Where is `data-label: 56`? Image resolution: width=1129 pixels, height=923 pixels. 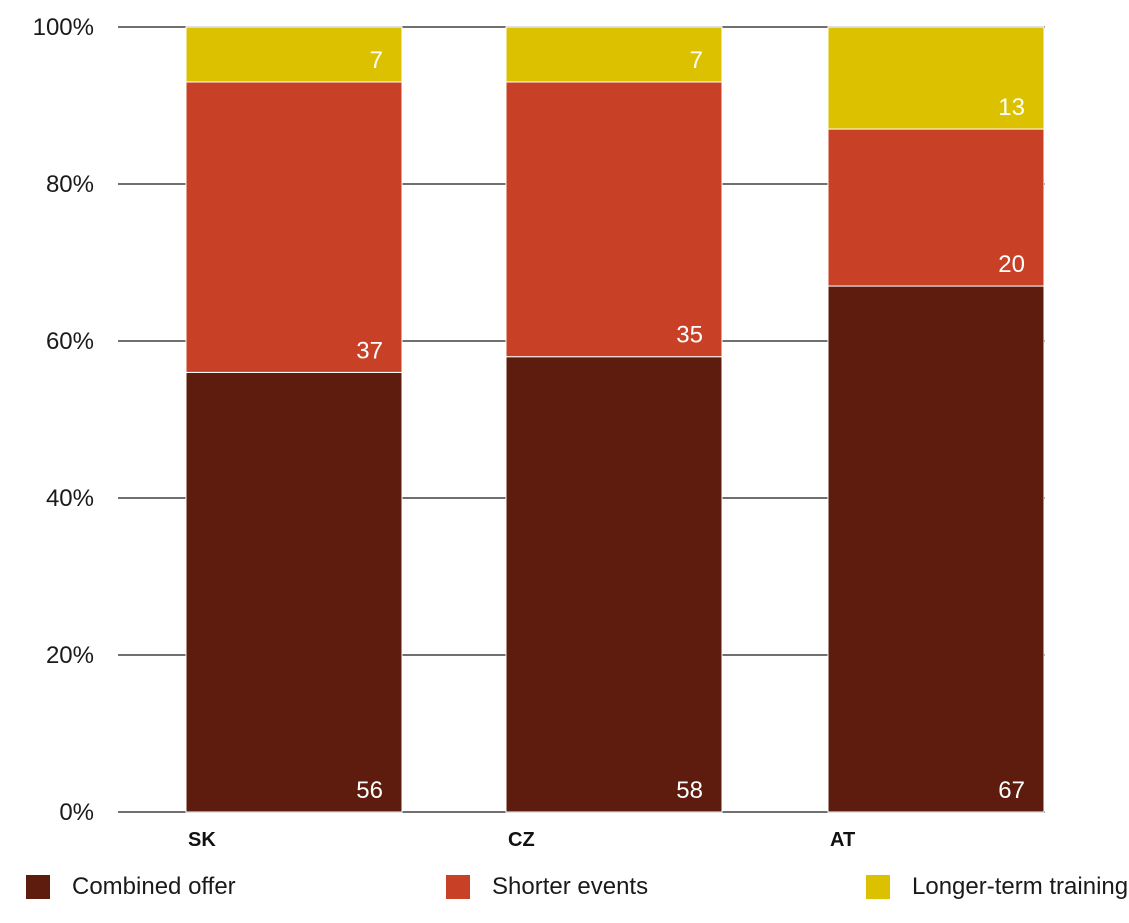 data-label: 56 is located at coordinates (369, 790).